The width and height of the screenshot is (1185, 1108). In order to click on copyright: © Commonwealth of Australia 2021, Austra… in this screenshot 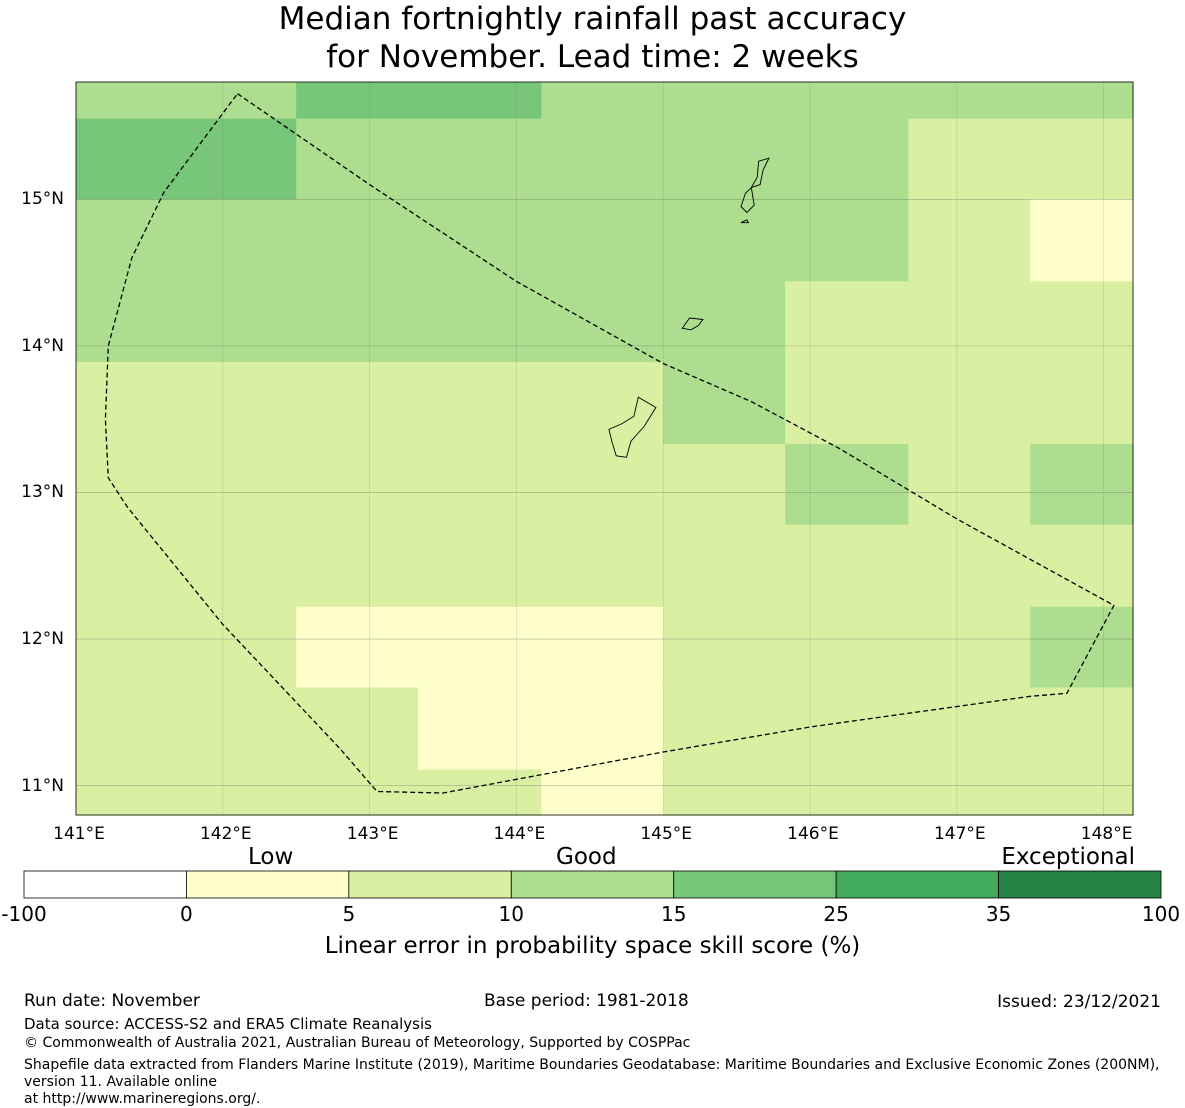, I will do `click(357, 1043)`.